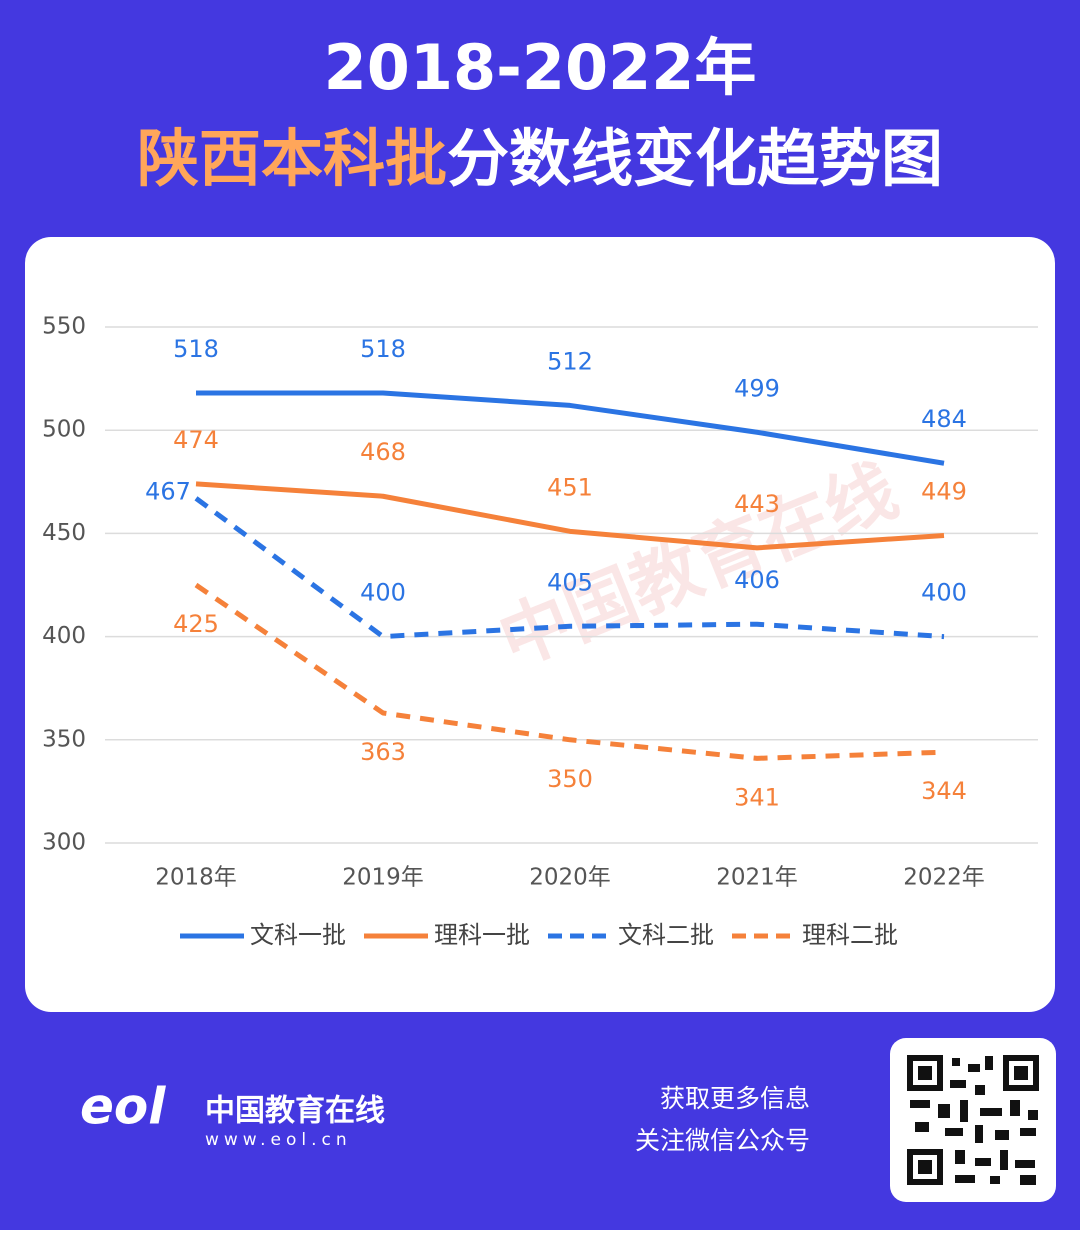 This screenshot has height=1234, width=1080. What do you see at coordinates (944, 419) in the screenshot?
I see `data-label: 484` at bounding box center [944, 419].